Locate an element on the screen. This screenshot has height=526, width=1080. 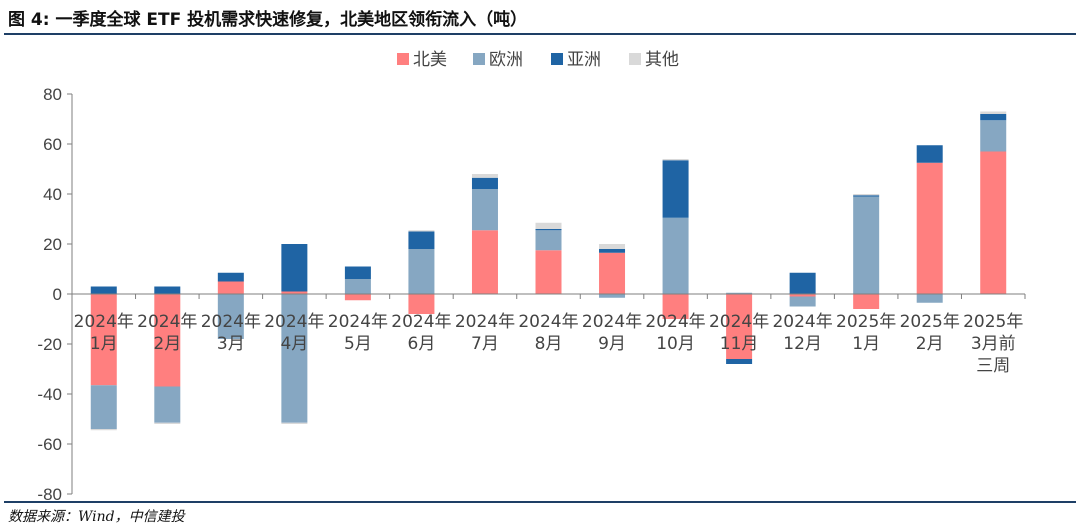
x-category-label: 12月 is located at coordinates (802, 344).